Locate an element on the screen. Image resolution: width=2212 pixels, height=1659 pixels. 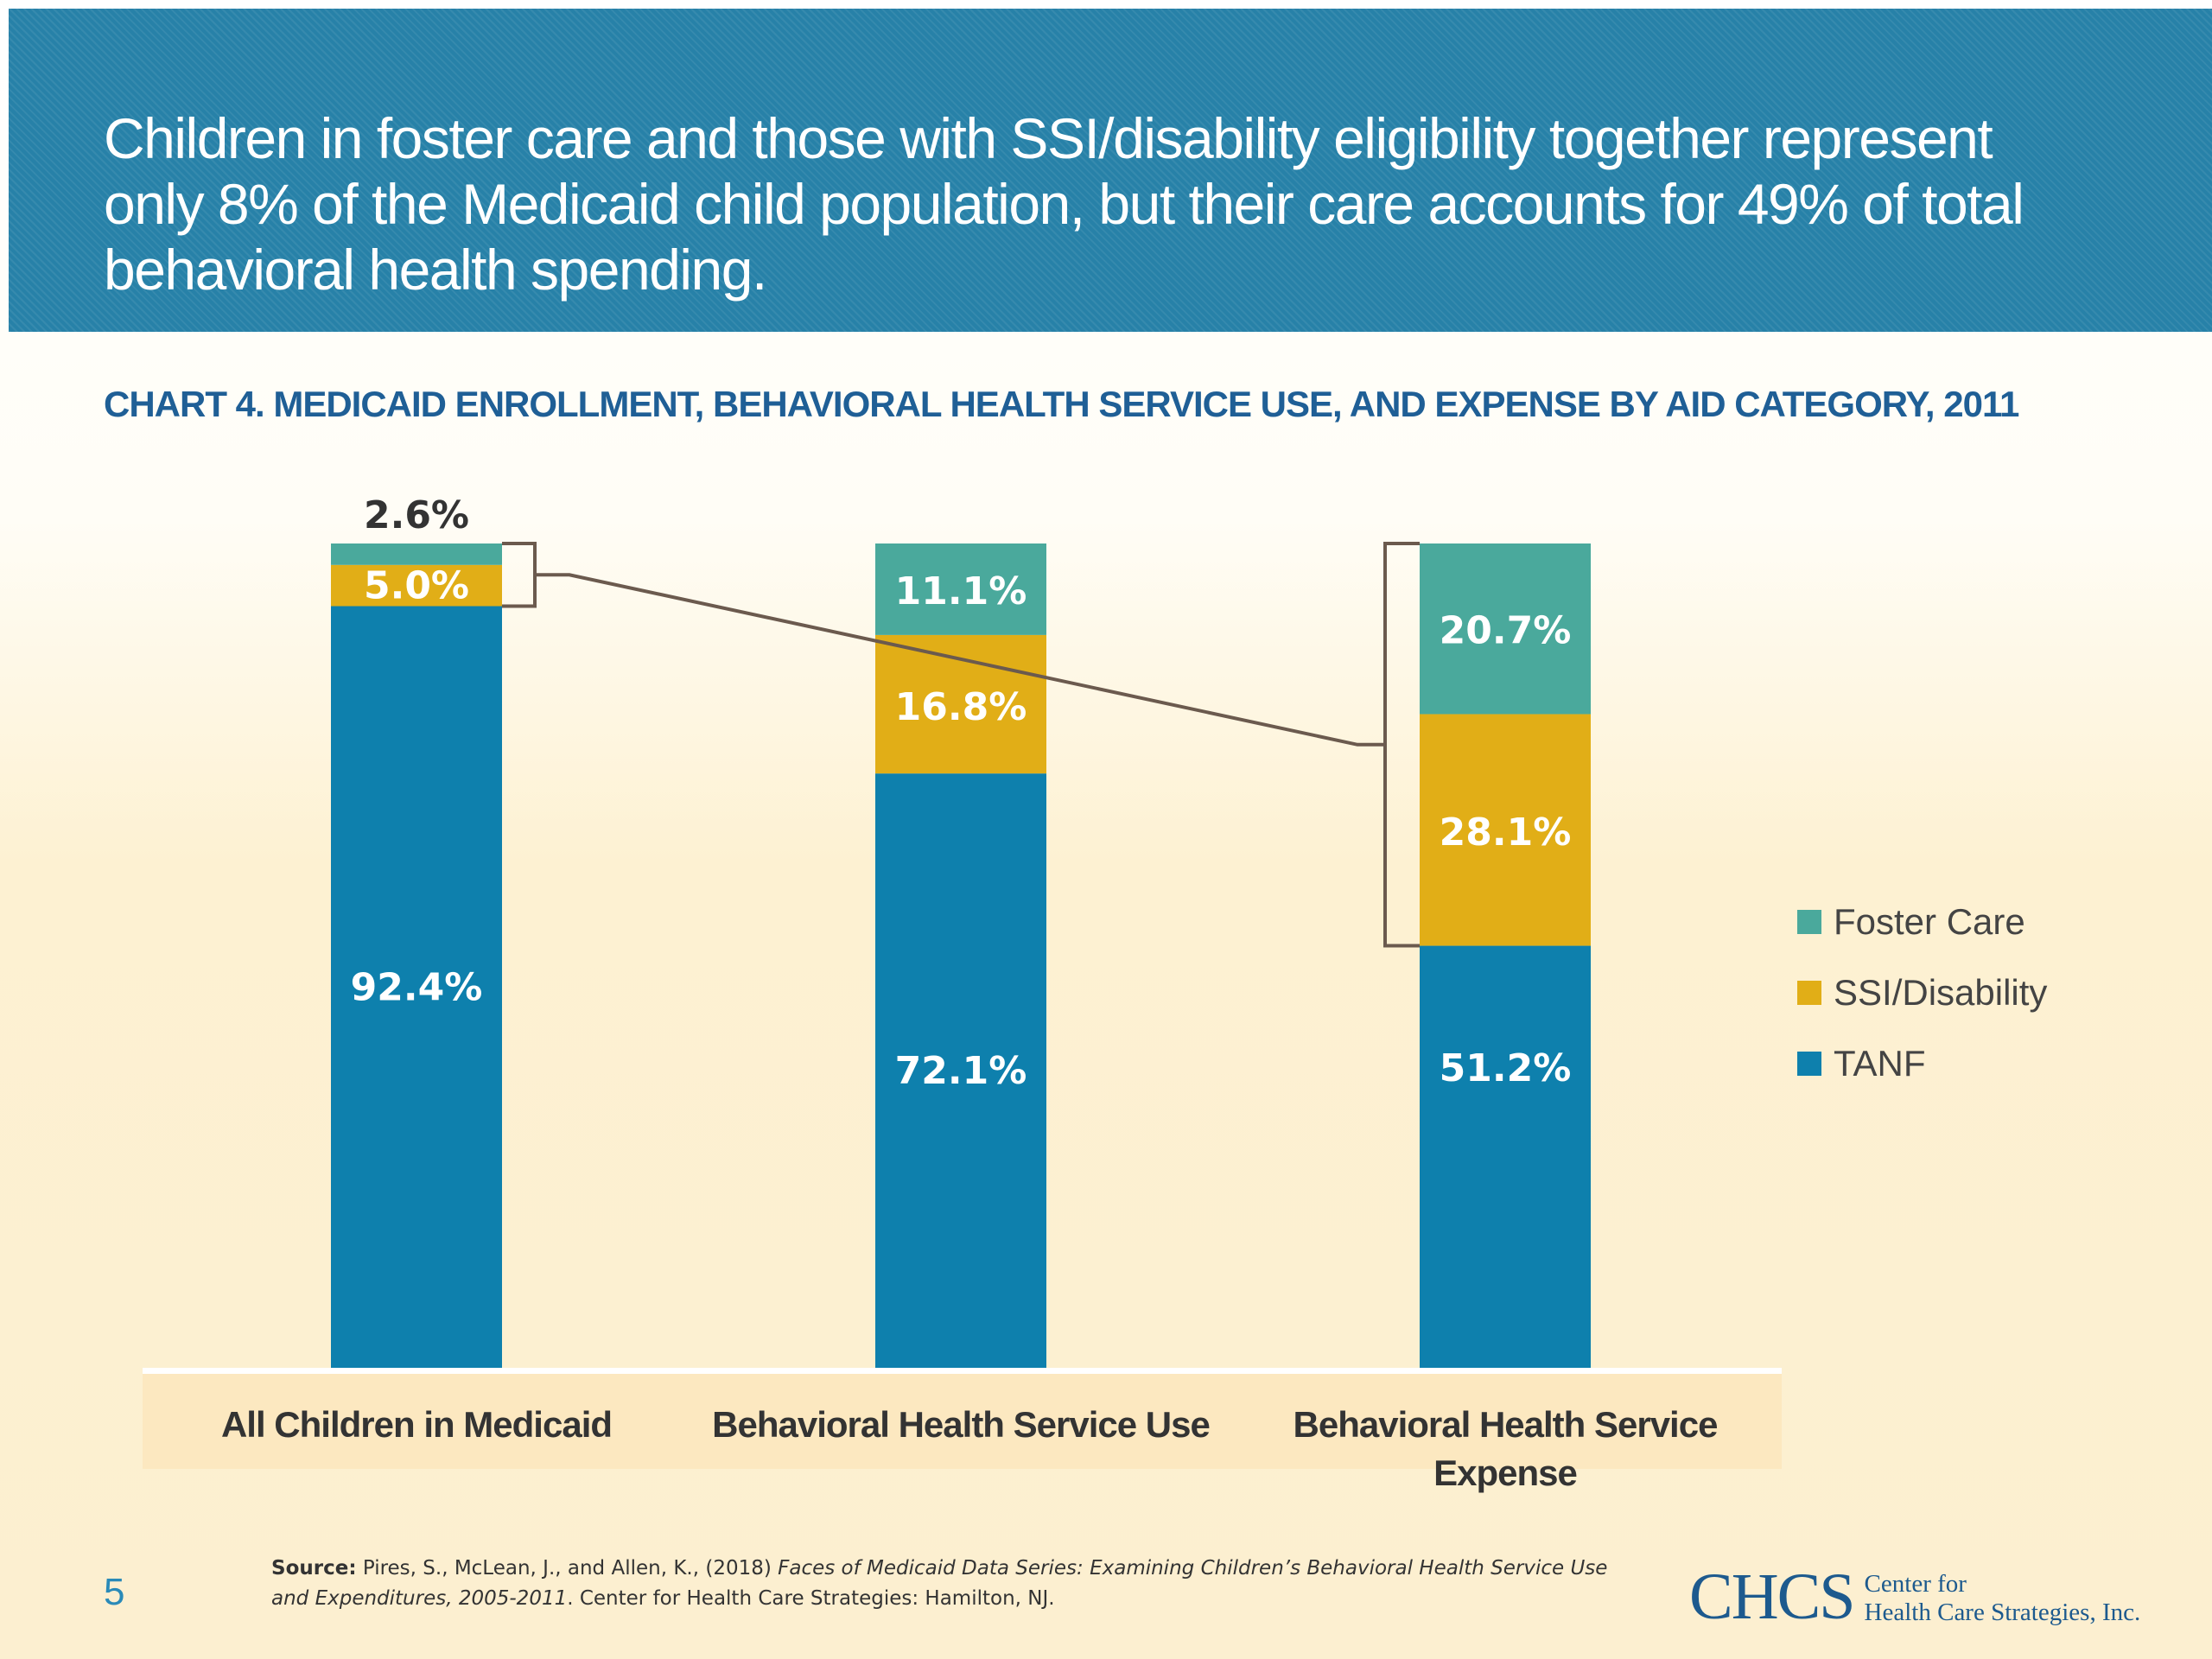
category-band is located at coordinates (963, 1421).